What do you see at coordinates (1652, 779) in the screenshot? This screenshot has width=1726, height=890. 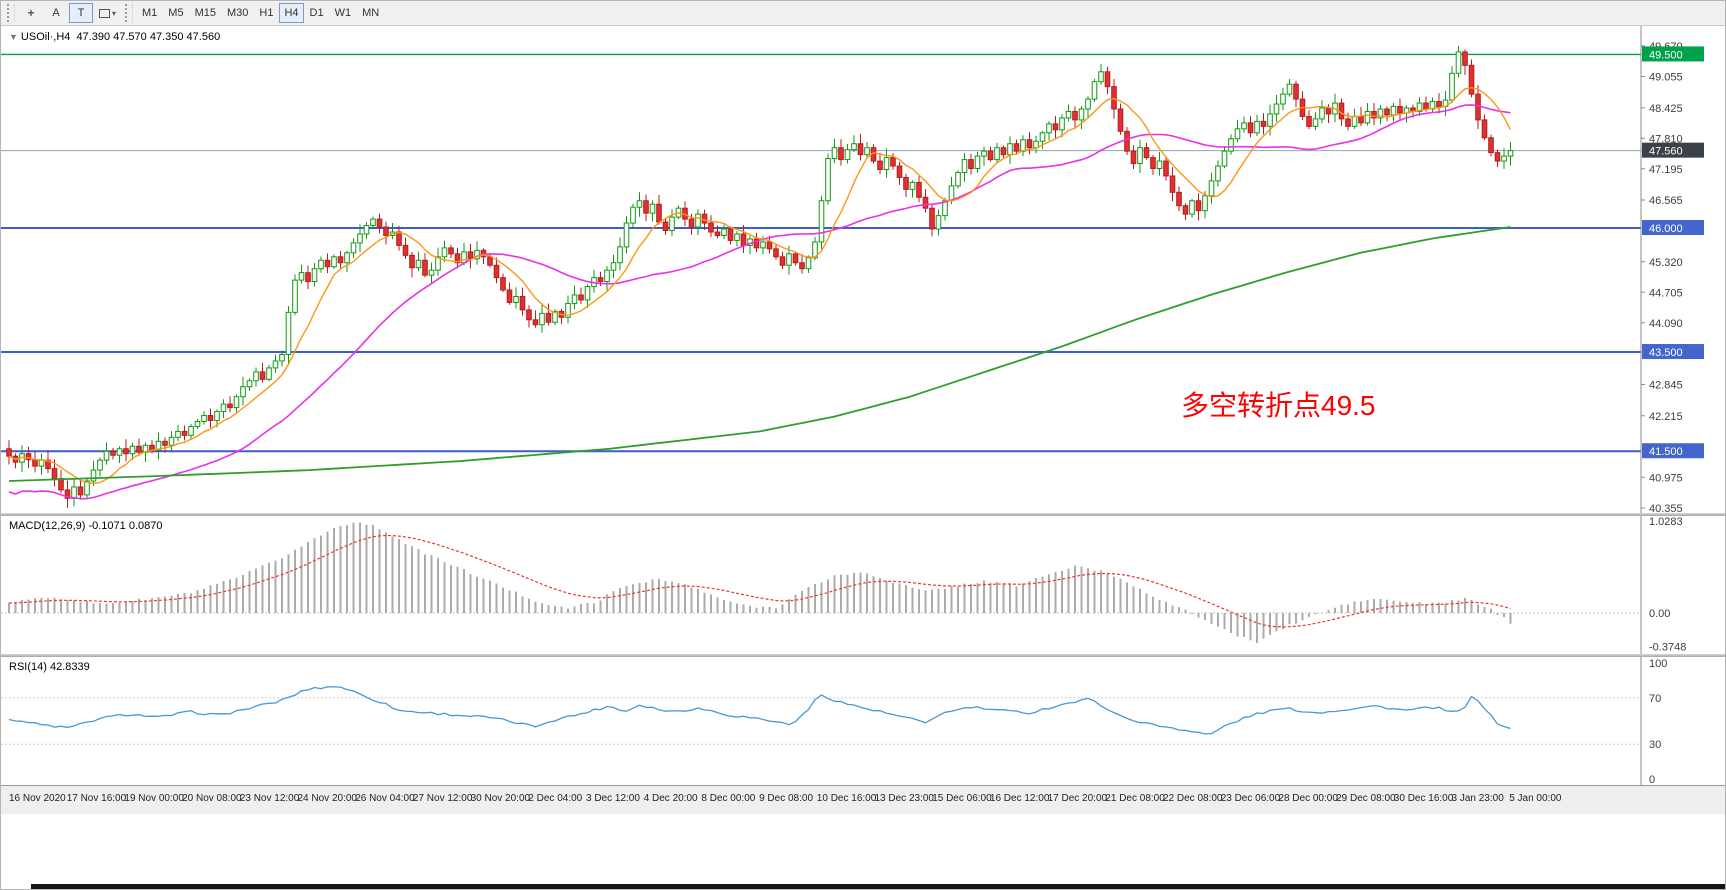 I see `rsi-axis-label: 0` at bounding box center [1652, 779].